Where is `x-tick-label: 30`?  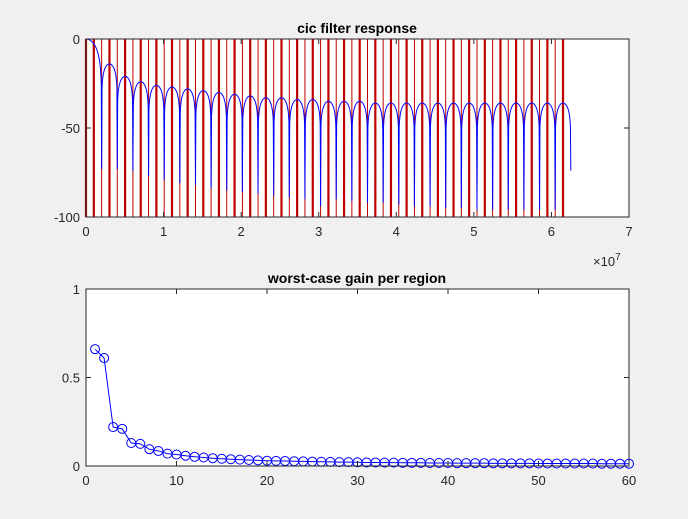
x-tick-label: 30 is located at coordinates (357, 480).